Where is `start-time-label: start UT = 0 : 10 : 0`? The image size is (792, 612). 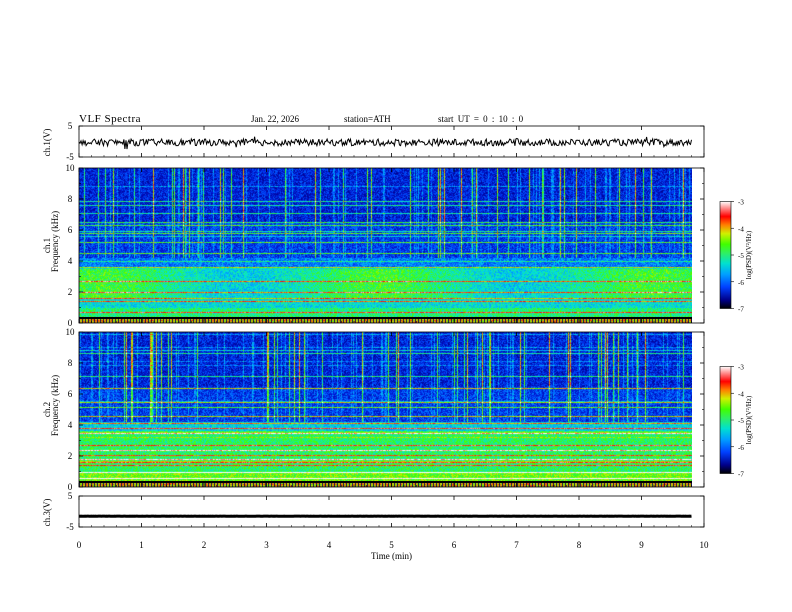
start-time-label: start UT = 0 : 10 : 0 is located at coordinates (481, 119).